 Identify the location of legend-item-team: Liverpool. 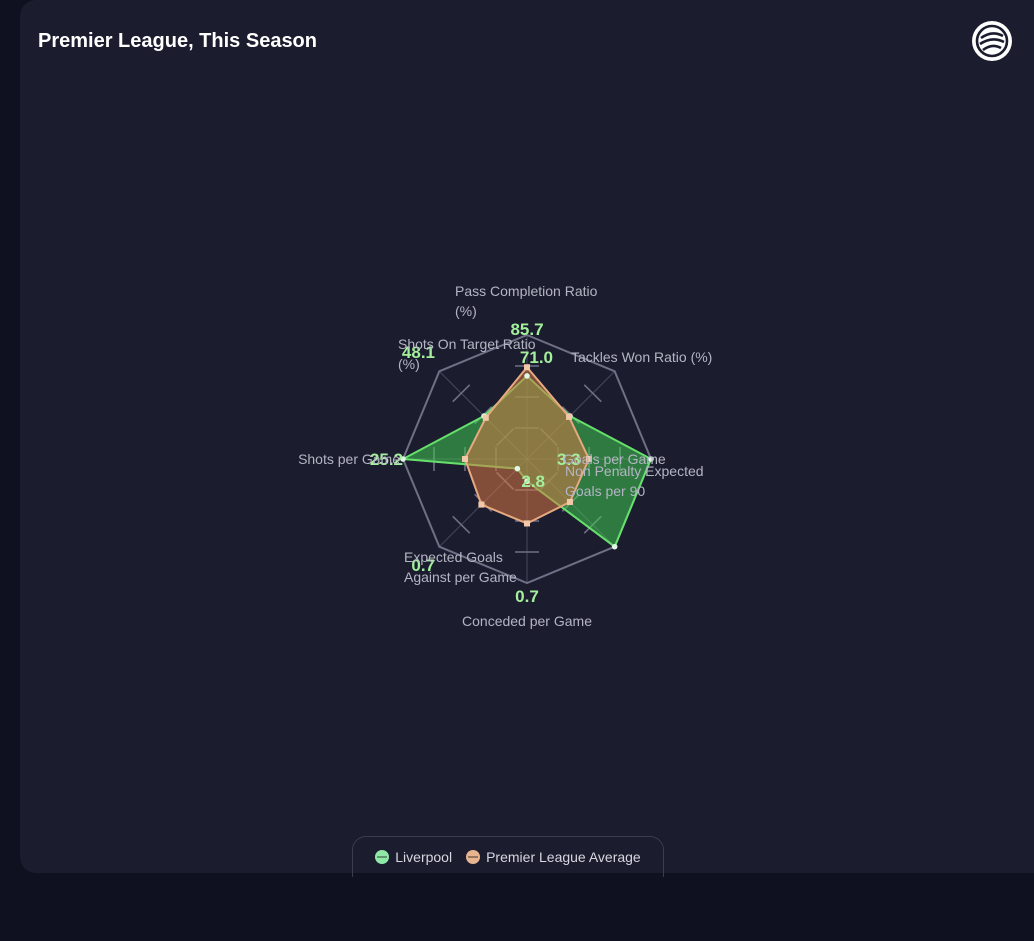
(413, 857).